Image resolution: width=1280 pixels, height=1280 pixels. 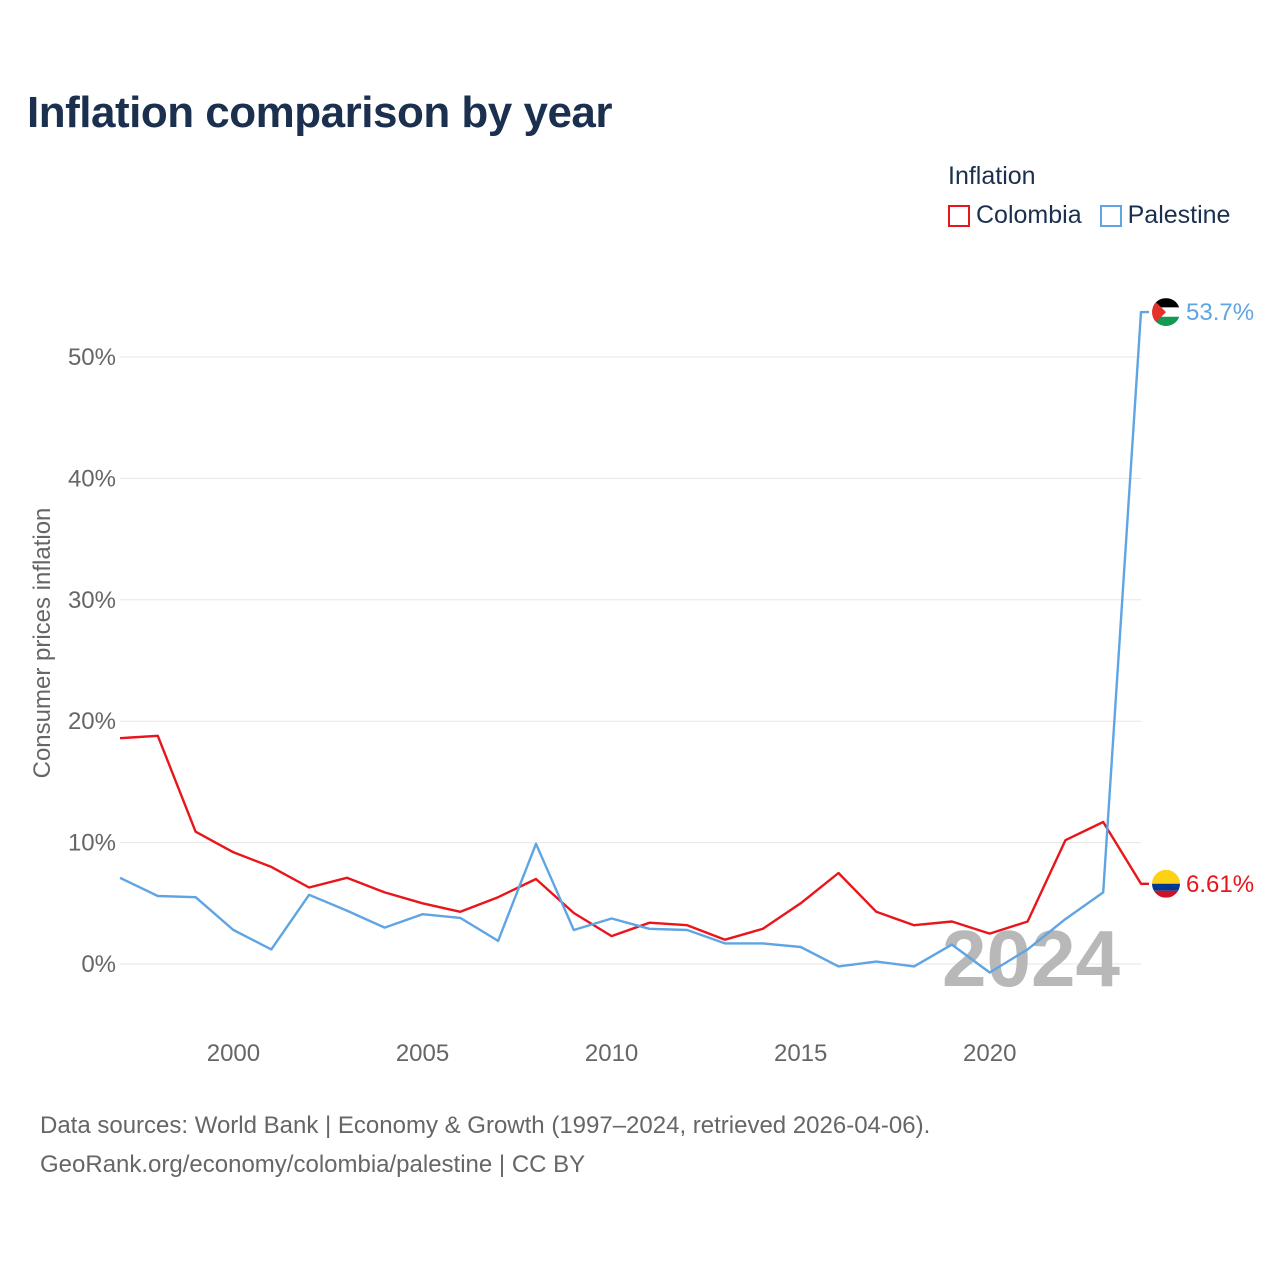 What do you see at coordinates (1089, 196) in the screenshot?
I see `legend: Inflation Colombia Palestine` at bounding box center [1089, 196].